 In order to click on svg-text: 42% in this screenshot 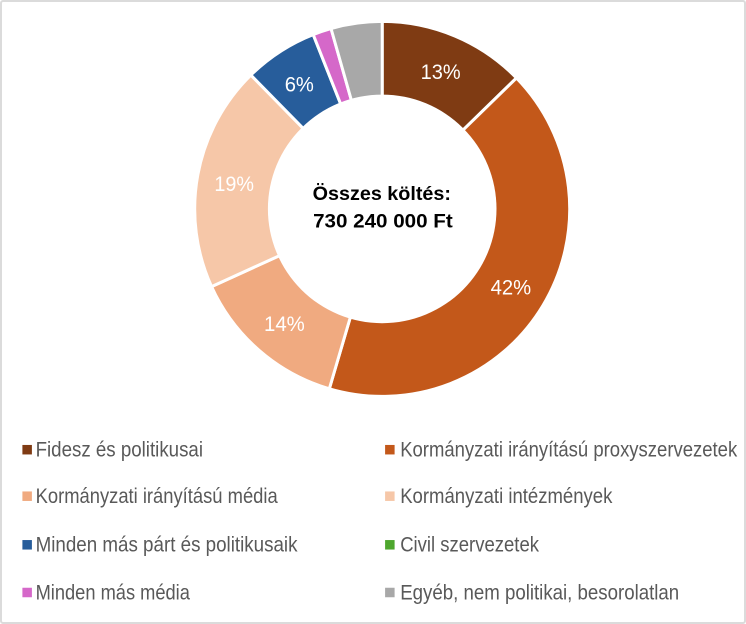, I will do `click(511, 287)`.